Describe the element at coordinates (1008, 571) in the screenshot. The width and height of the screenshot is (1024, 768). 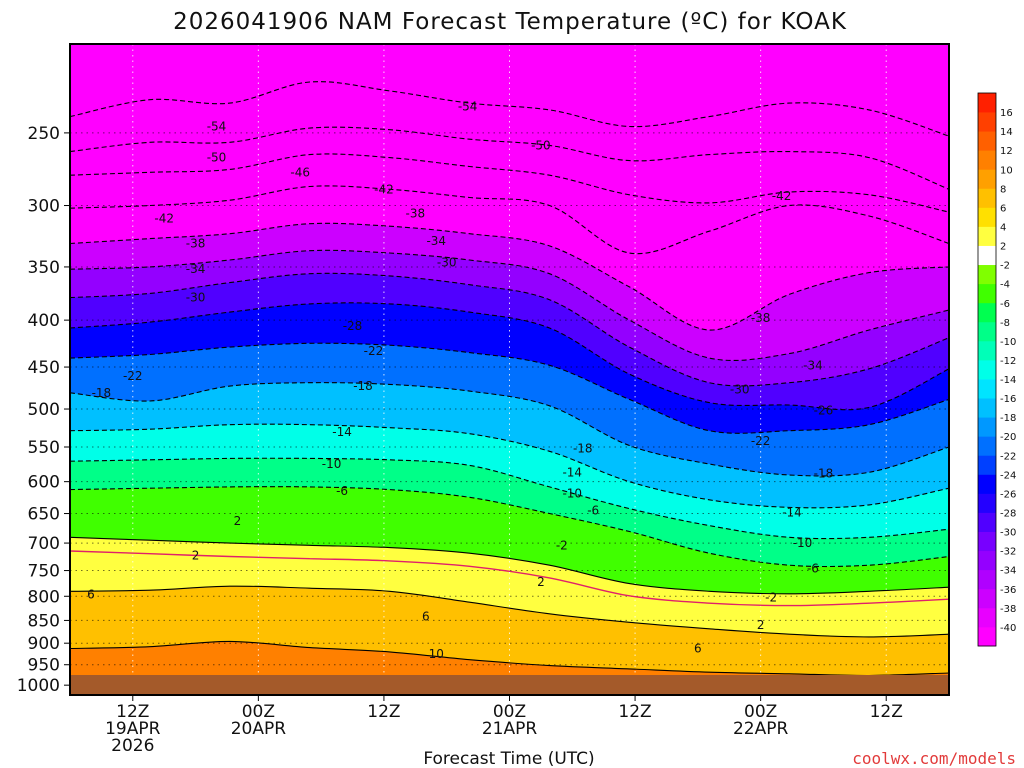
I see `colorbar-label: -34` at that location.